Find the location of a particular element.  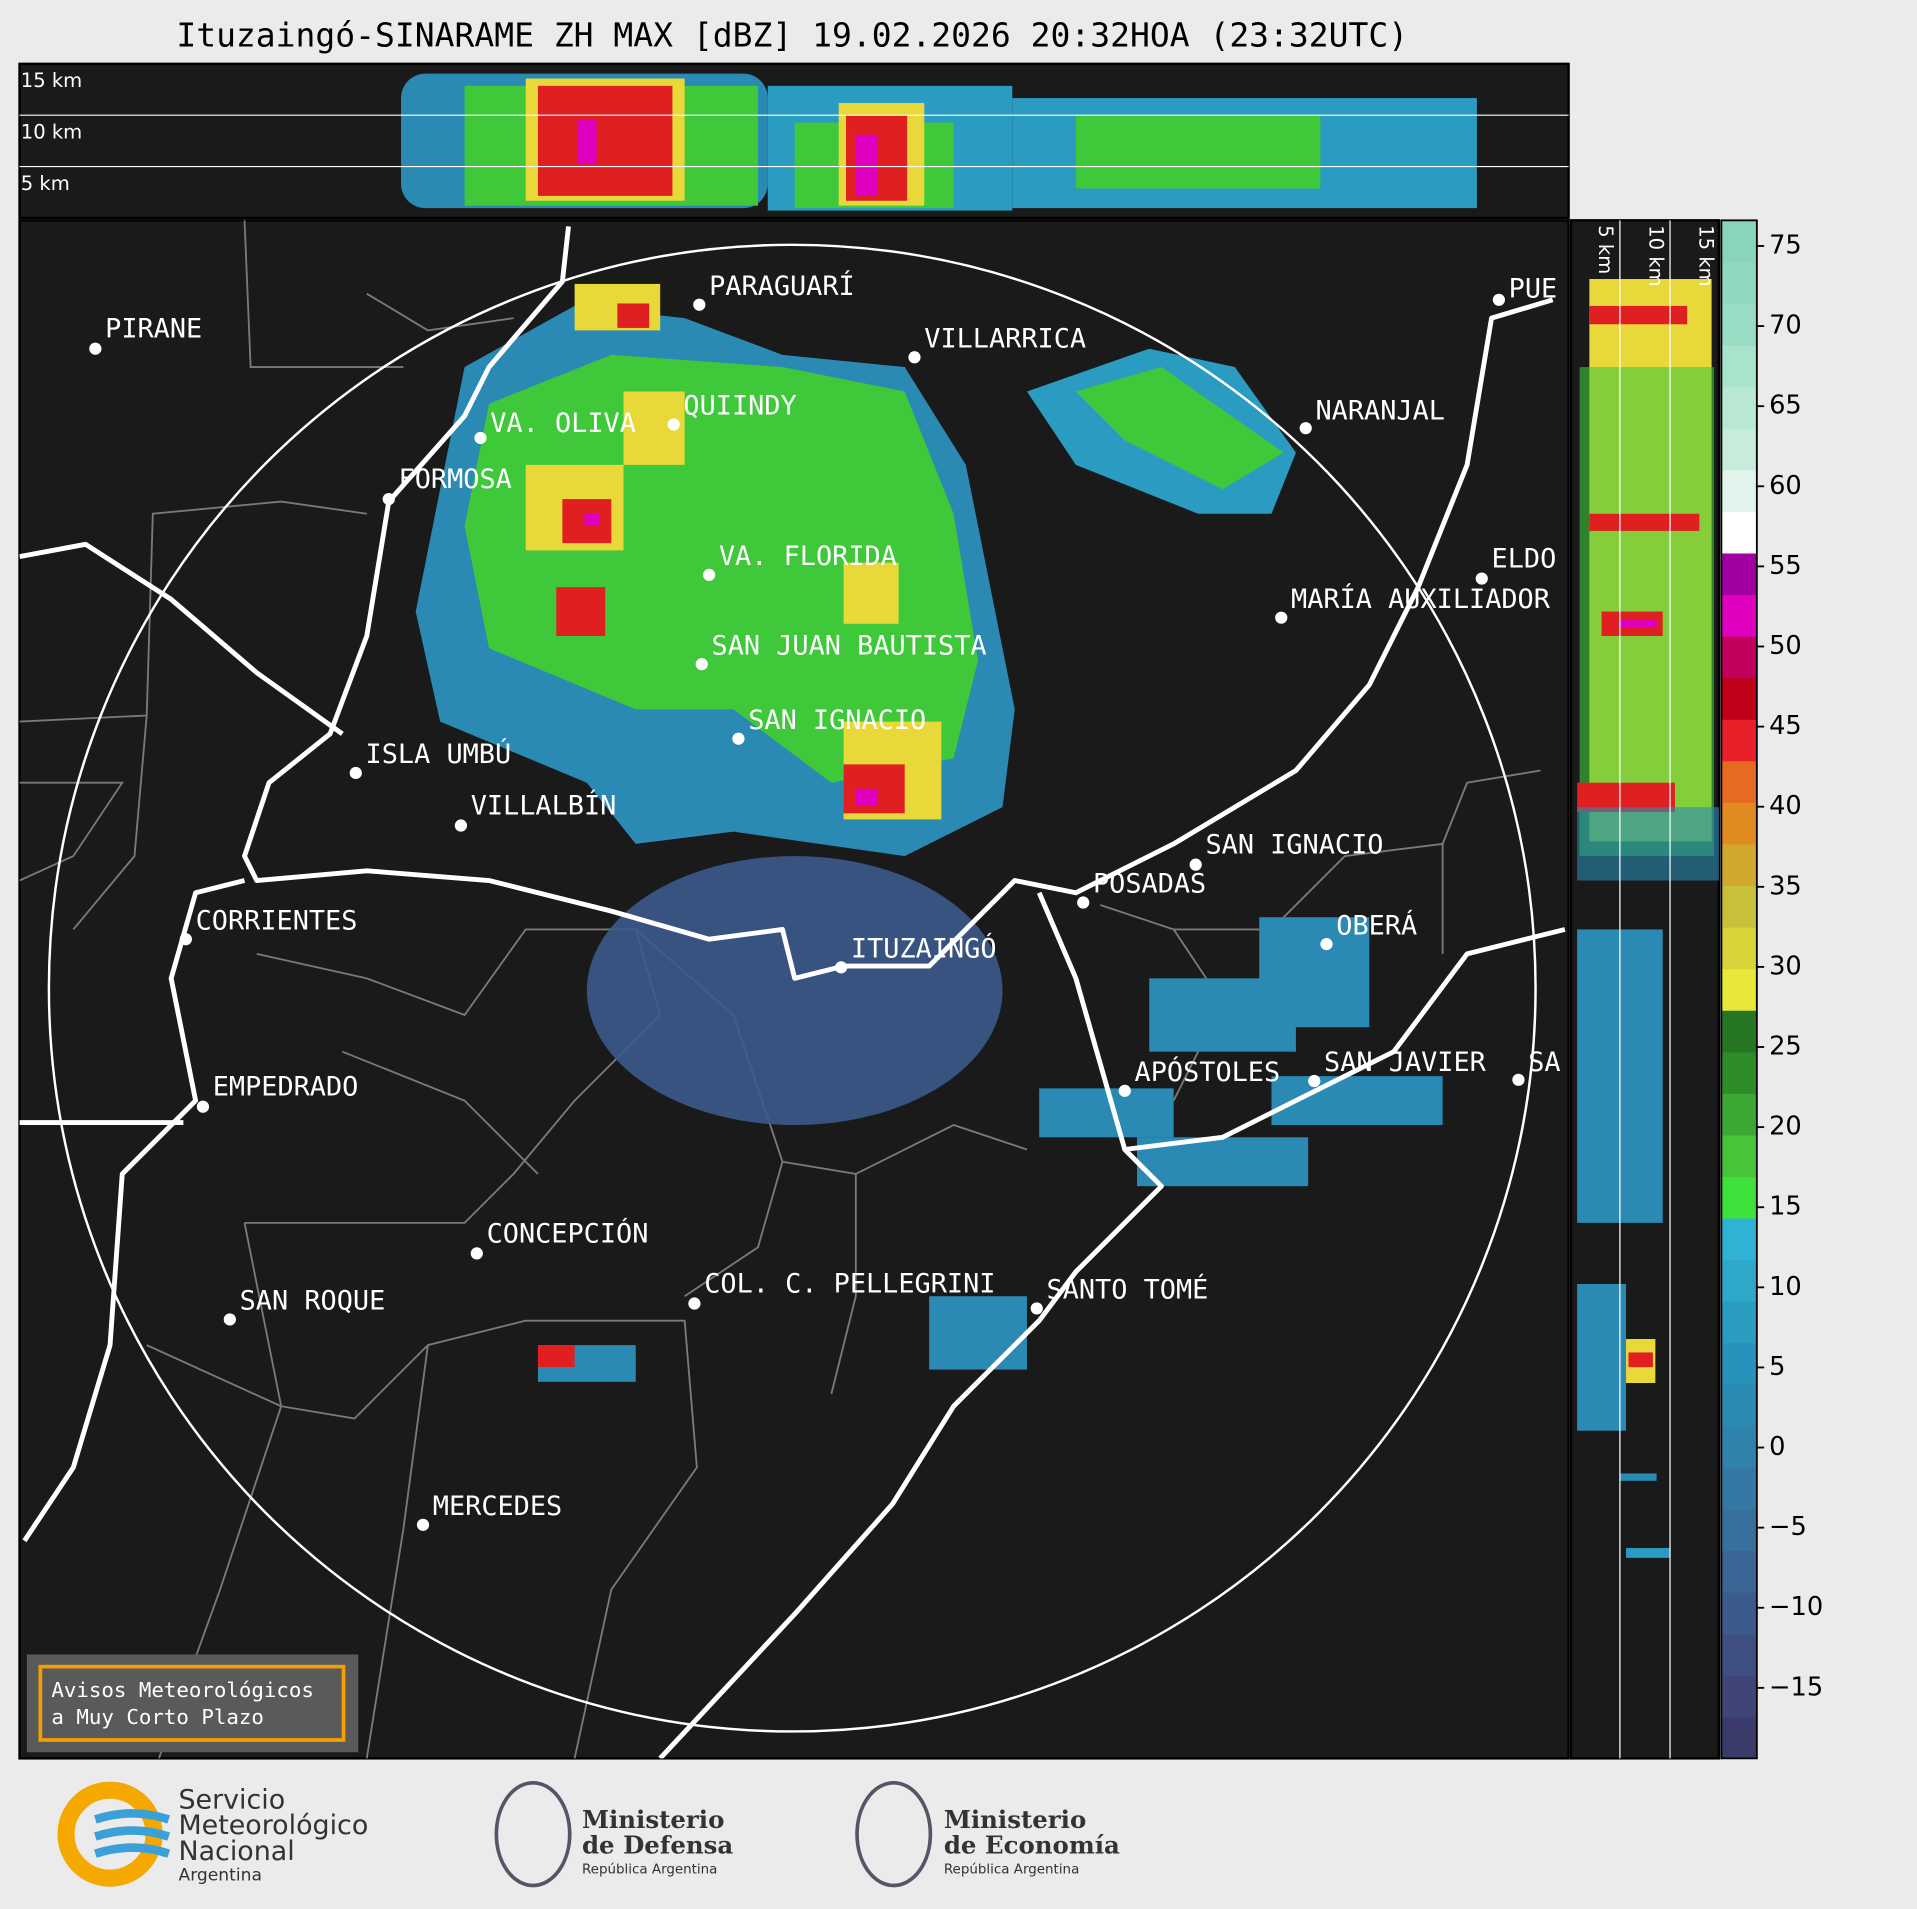

place-label: NARANJAL is located at coordinates (1379, 411).